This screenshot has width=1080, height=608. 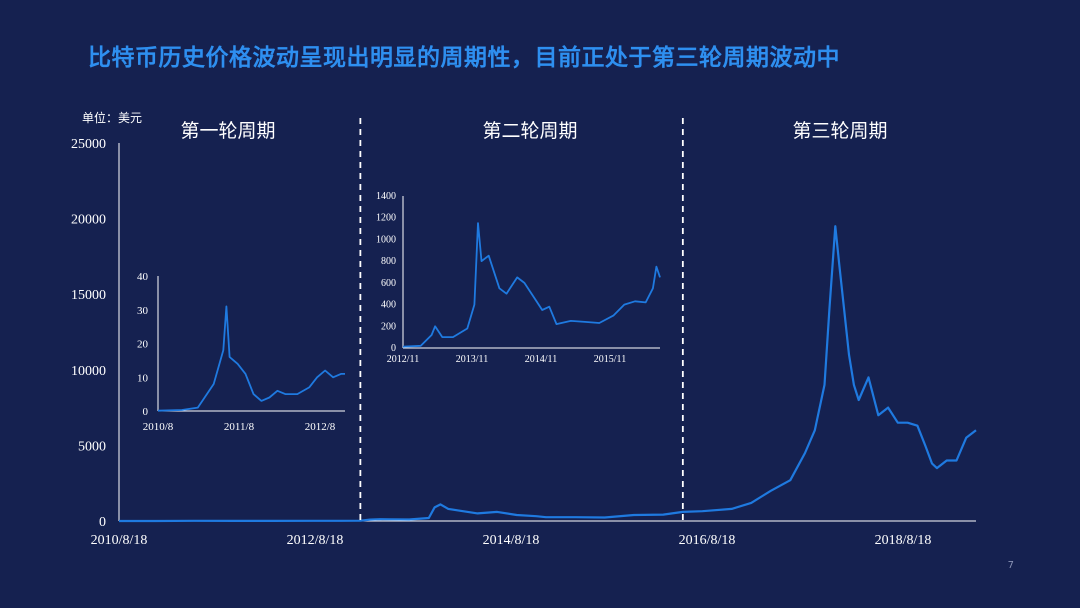 What do you see at coordinates (88, 371) in the screenshot?
I see `main-y-tick-label: 10000` at bounding box center [88, 371].